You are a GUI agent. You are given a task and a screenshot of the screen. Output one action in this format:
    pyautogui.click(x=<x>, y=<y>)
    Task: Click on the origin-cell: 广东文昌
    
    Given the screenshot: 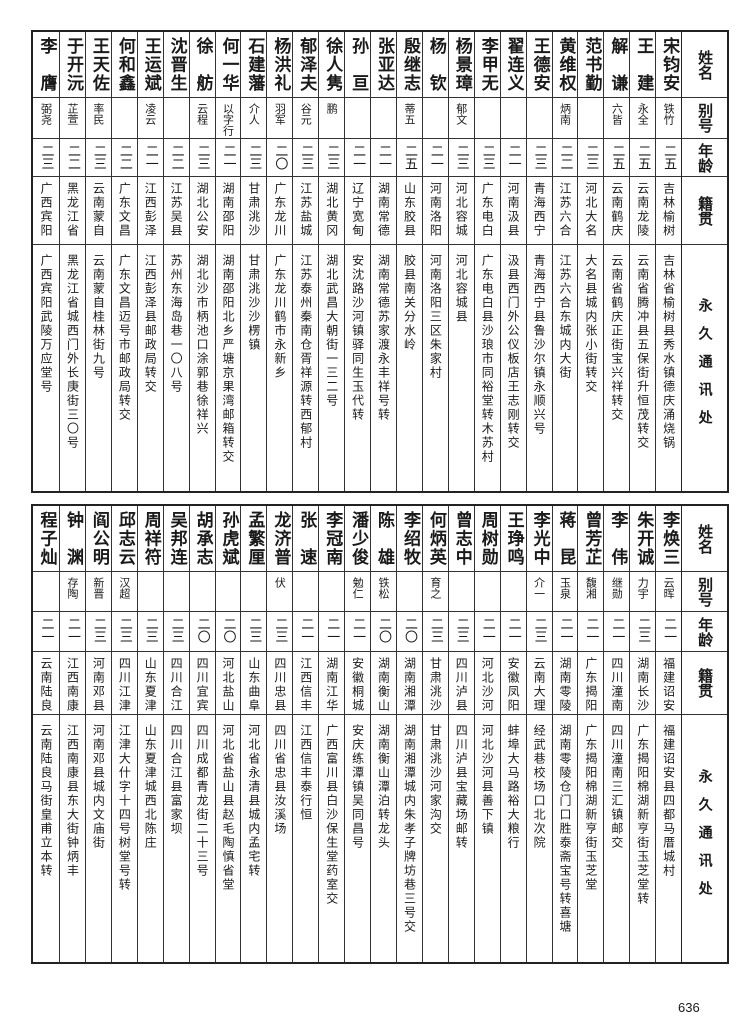 What is the action you would take?
    pyautogui.click(x=124, y=211)
    